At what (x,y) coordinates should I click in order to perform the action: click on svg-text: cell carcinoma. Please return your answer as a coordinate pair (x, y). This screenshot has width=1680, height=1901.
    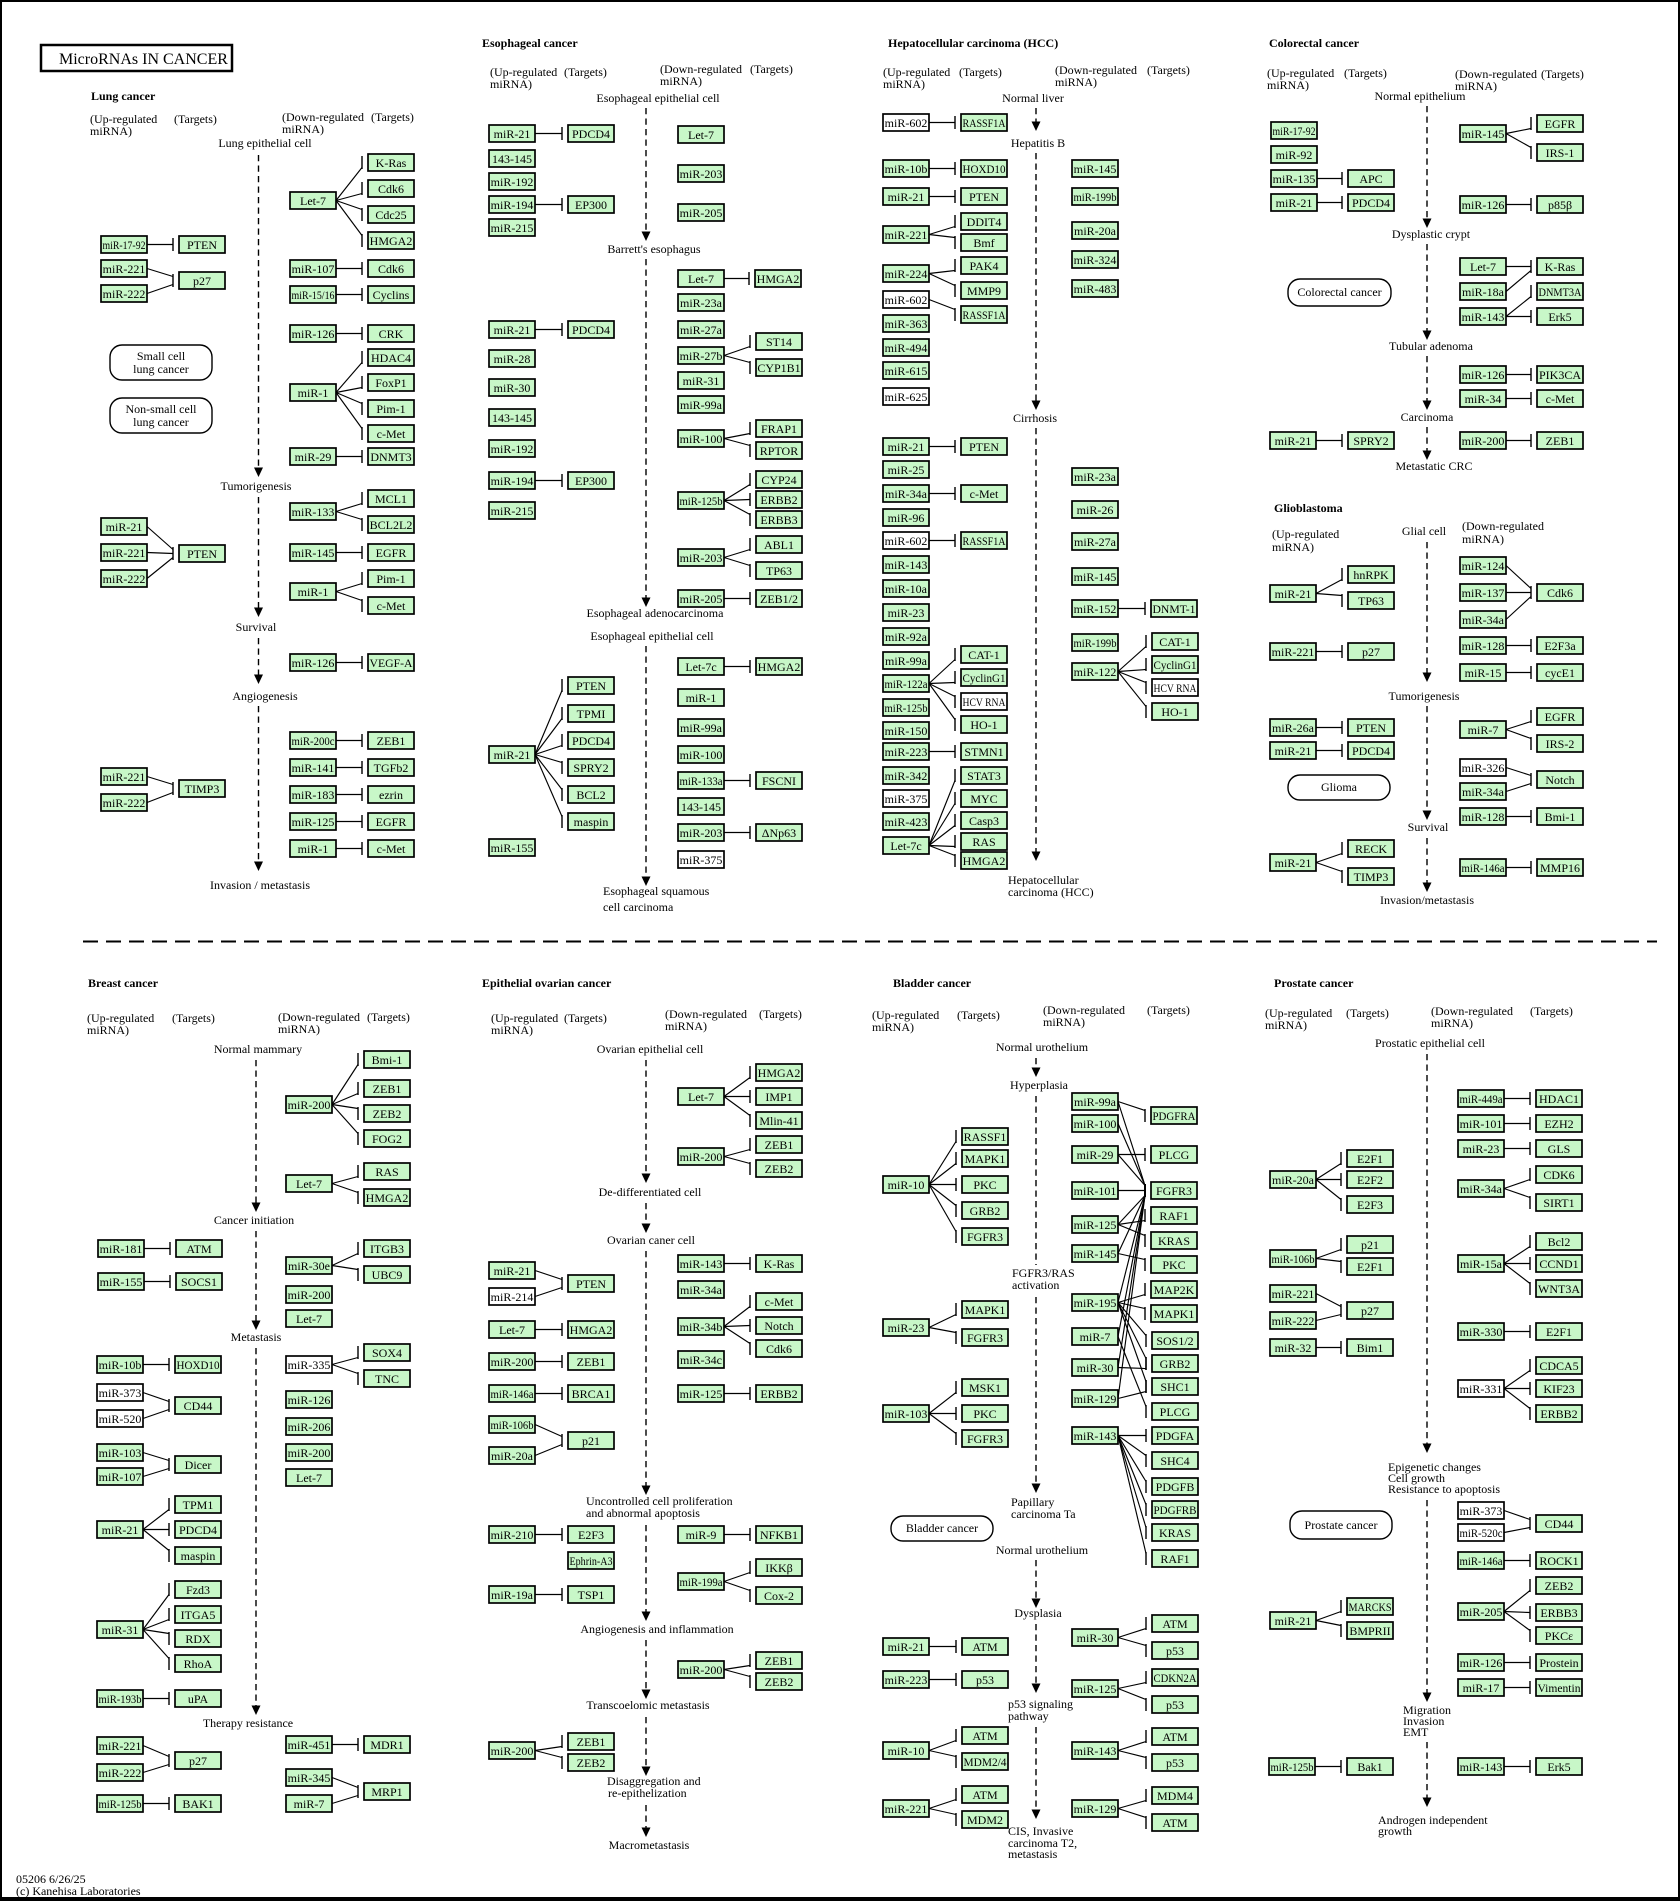
    Looking at the image, I should click on (638, 907).